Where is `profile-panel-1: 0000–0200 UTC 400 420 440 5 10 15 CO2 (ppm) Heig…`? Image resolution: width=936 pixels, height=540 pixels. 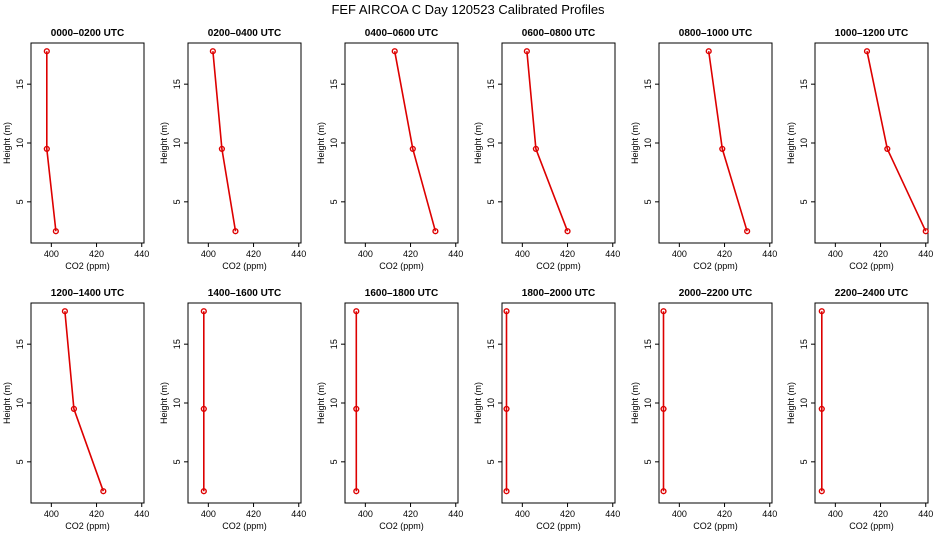
profile-panel-1: 0000–0200 UTC 400 420 440 5 10 15 CO2 (ppm) Heig… is located at coordinates (75, 149).